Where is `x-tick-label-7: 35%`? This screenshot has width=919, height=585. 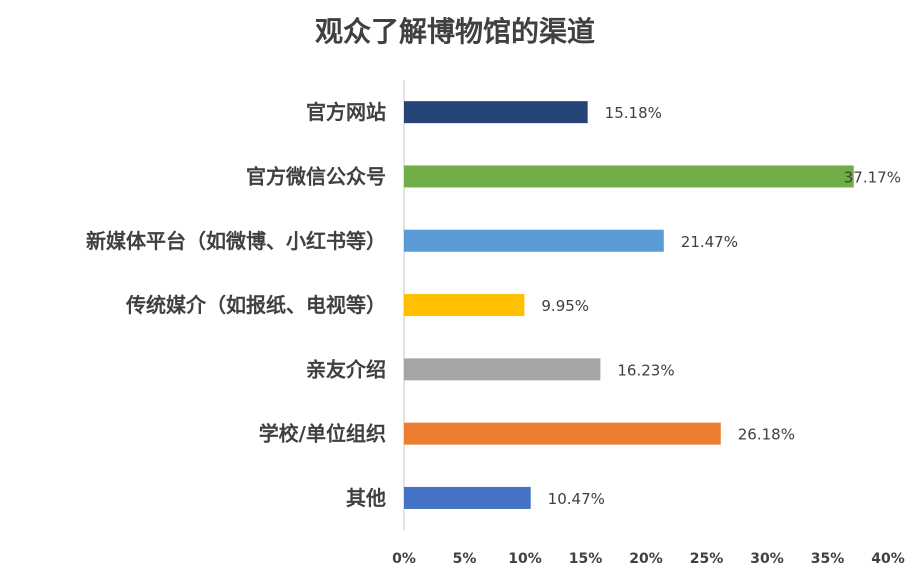
x-tick-label-7: 35% is located at coordinates (828, 559).